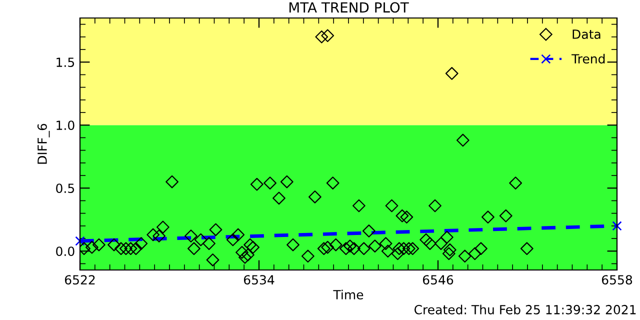 The image size is (640, 320). Describe the element at coordinates (586, 34) in the screenshot. I see `legend-label: Data` at that location.